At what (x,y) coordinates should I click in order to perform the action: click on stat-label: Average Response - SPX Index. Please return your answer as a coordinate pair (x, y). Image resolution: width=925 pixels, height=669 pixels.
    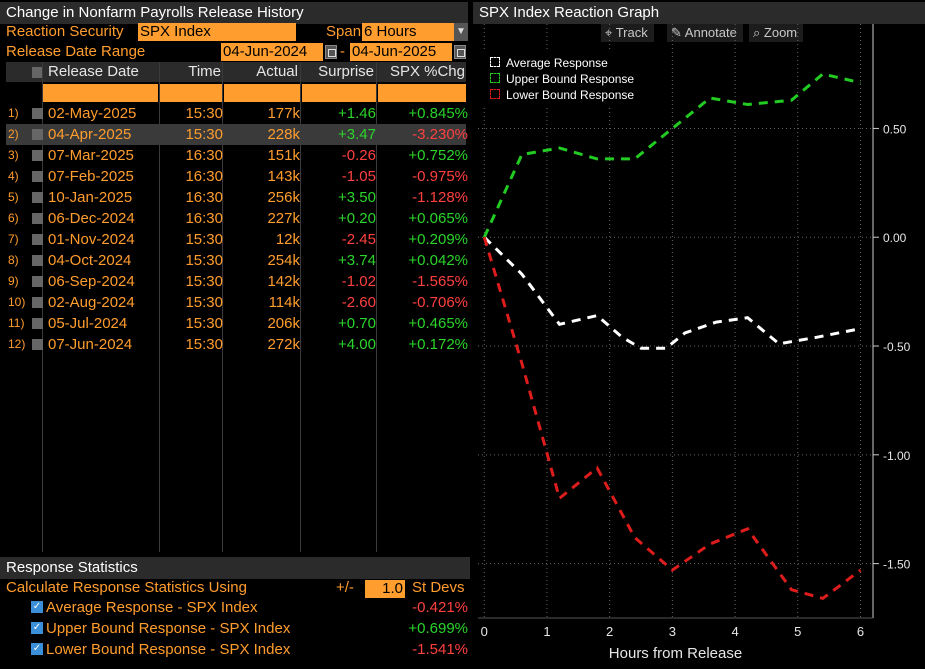
    Looking at the image, I should click on (152, 607).